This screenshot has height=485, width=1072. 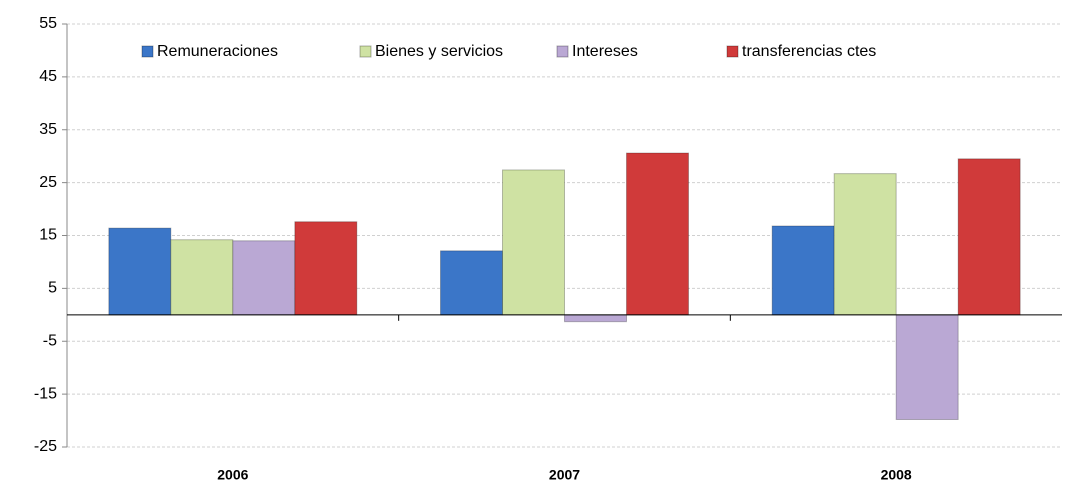 What do you see at coordinates (896, 475) in the screenshot?
I see `x-tick-label: 2008` at bounding box center [896, 475].